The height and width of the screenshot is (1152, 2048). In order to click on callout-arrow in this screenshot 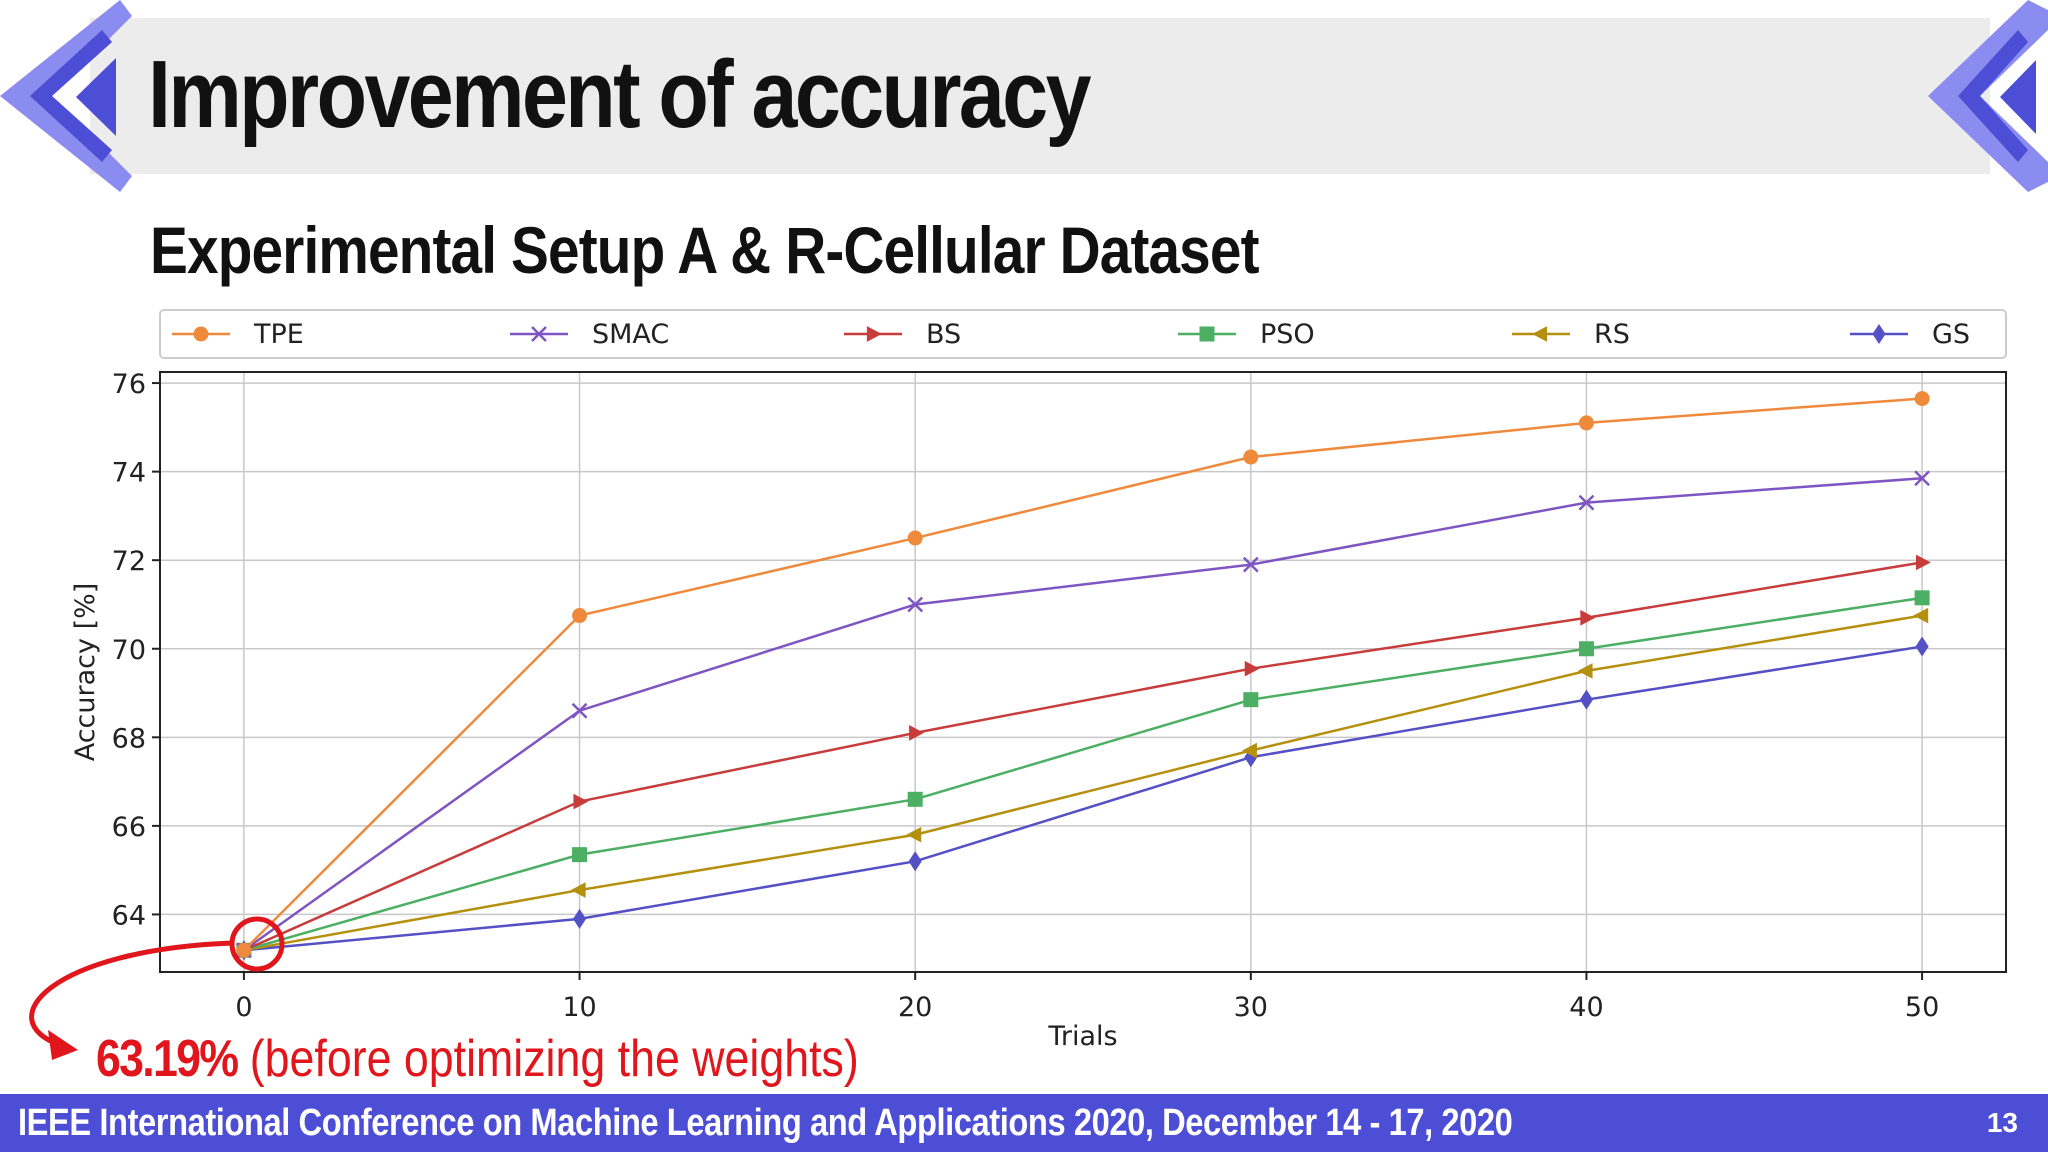, I will do `click(131, 994)`.